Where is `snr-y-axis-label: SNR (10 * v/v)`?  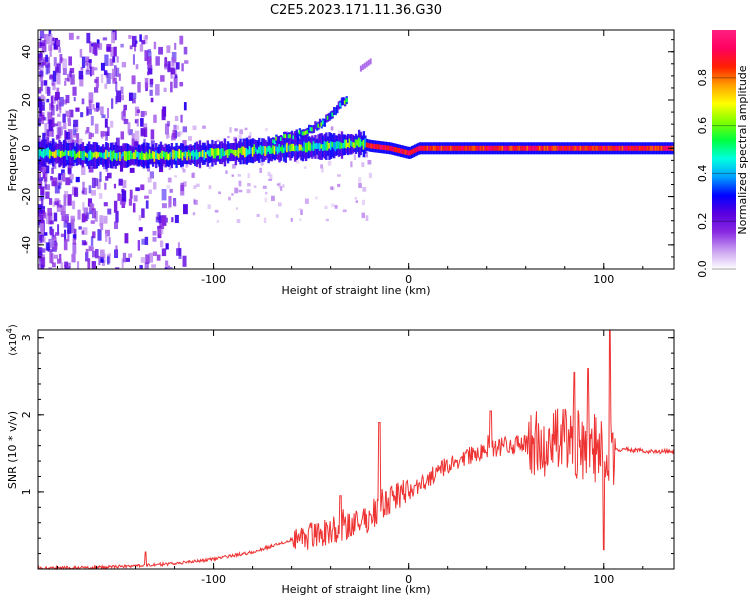
snr-y-axis-label: SNR (10 * v/v) is located at coordinates (12, 450).